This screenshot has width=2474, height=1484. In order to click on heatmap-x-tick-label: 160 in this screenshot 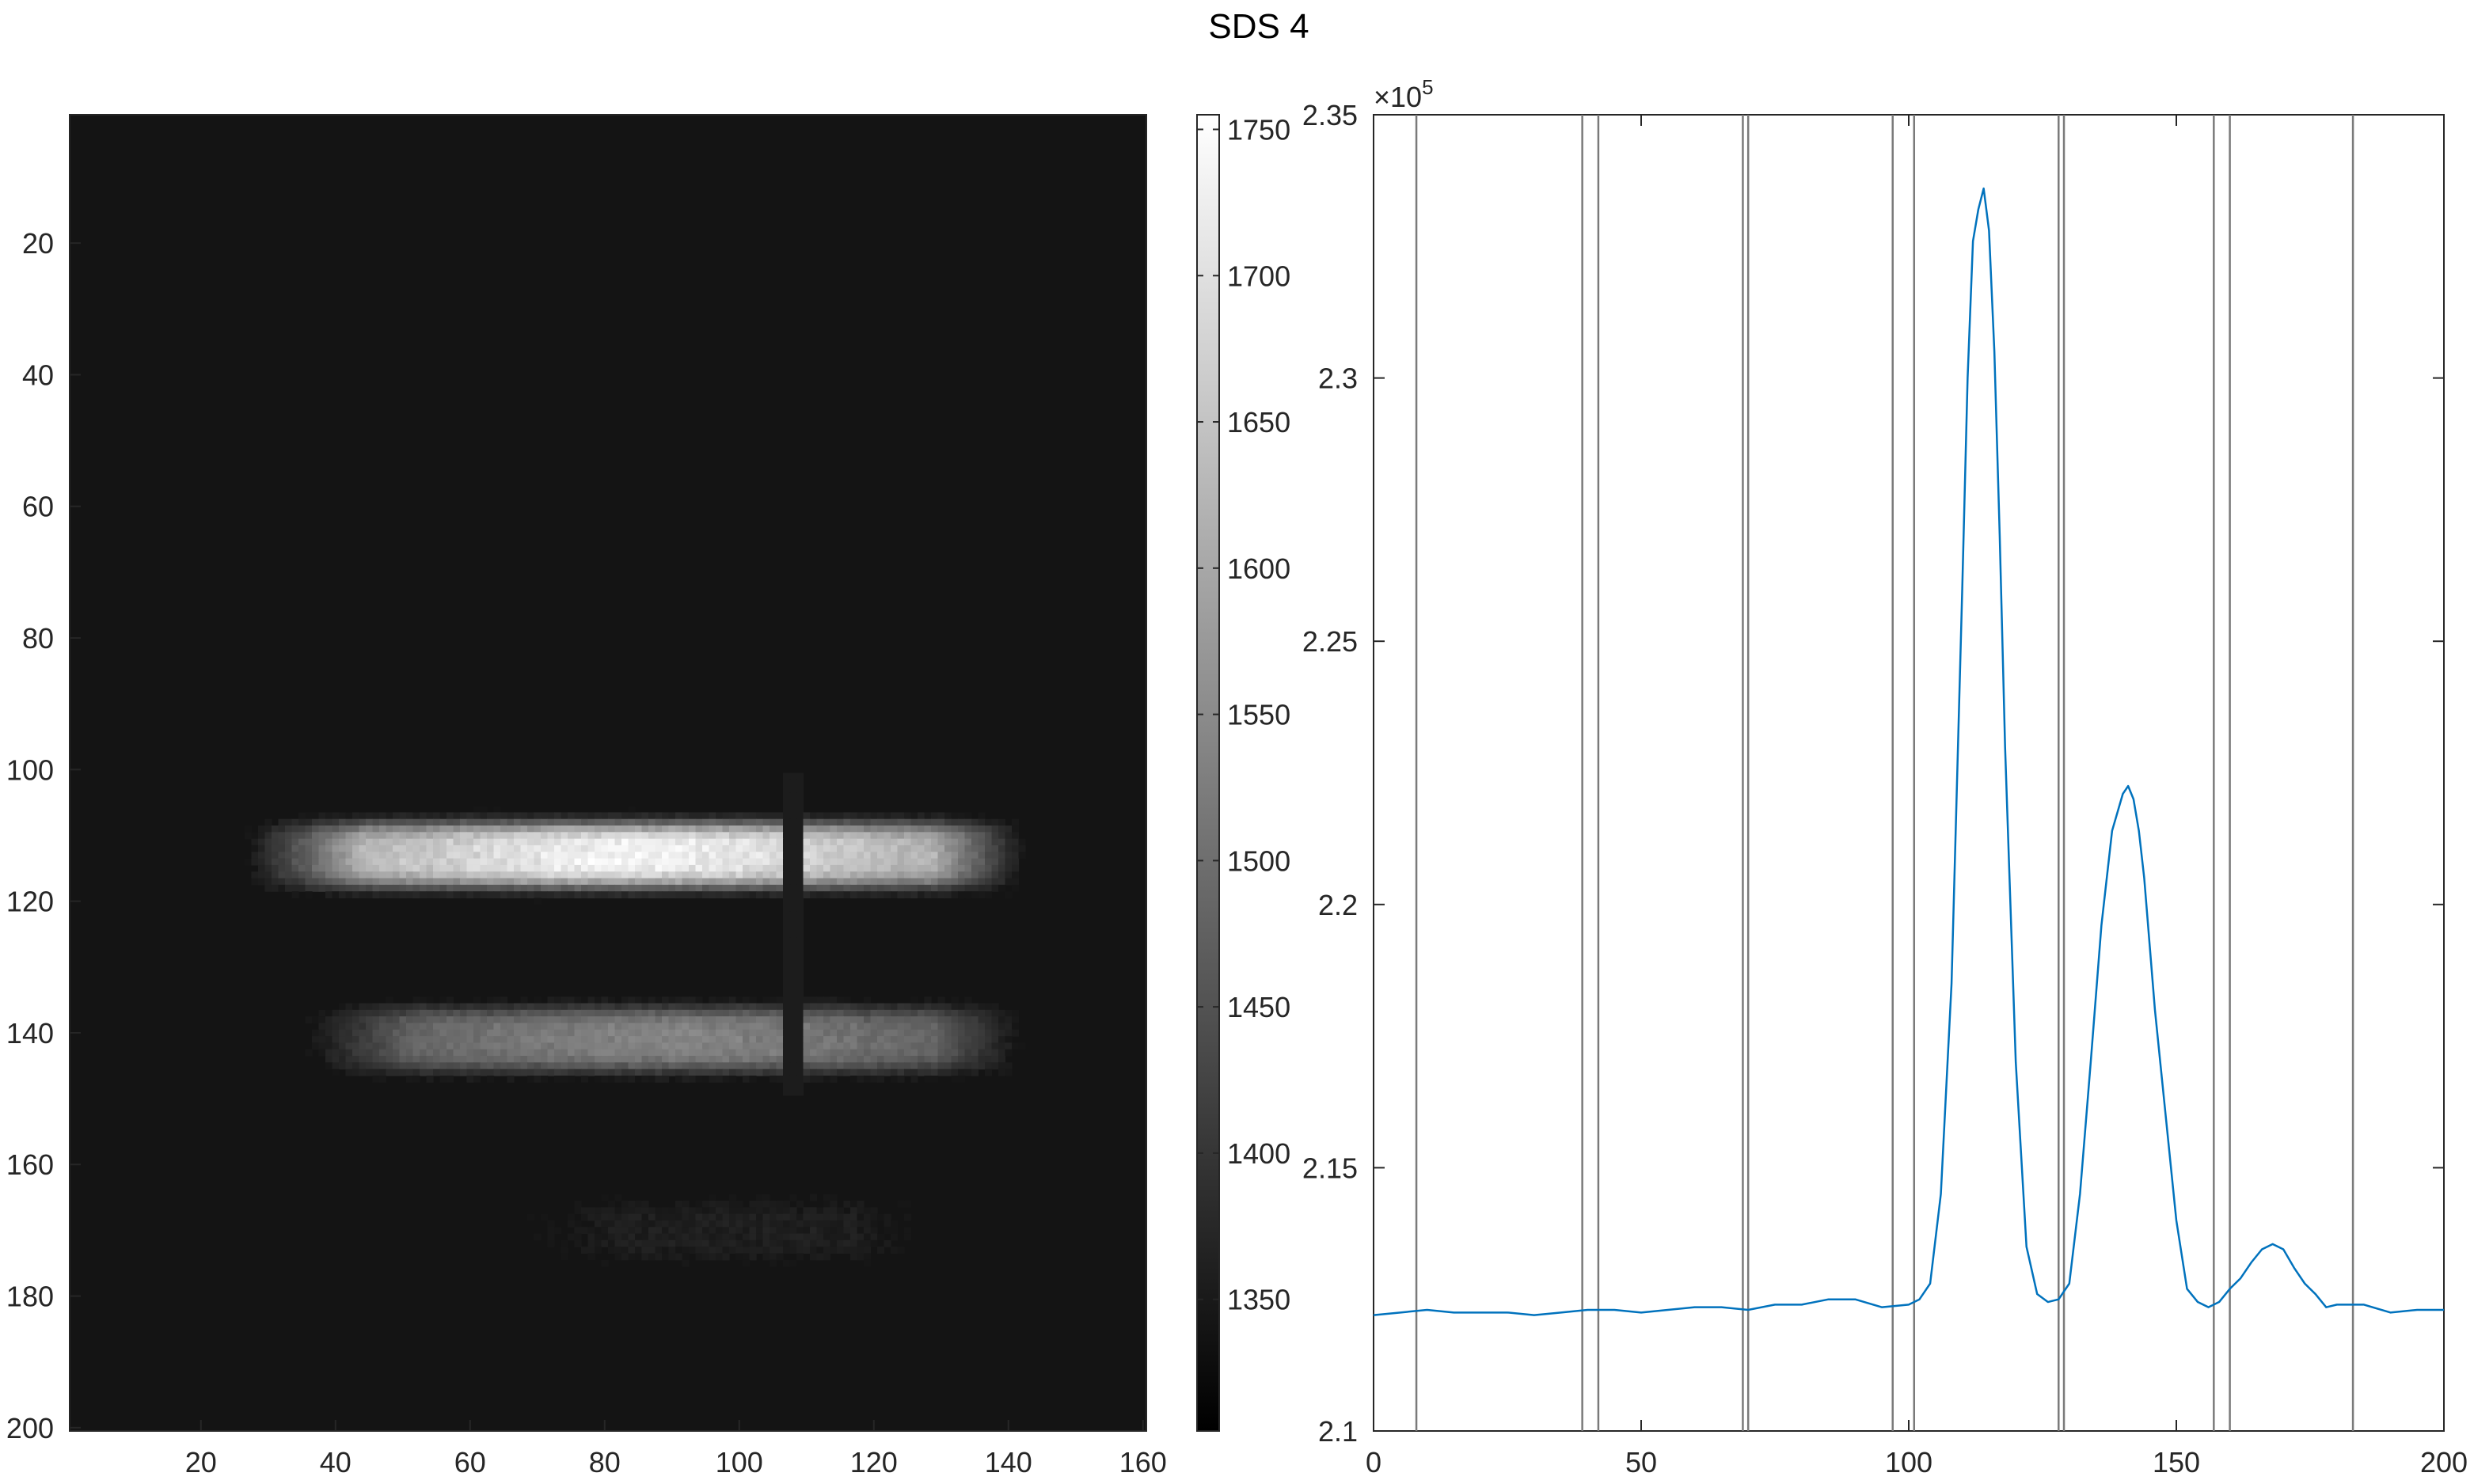, I will do `click(1143, 1462)`.